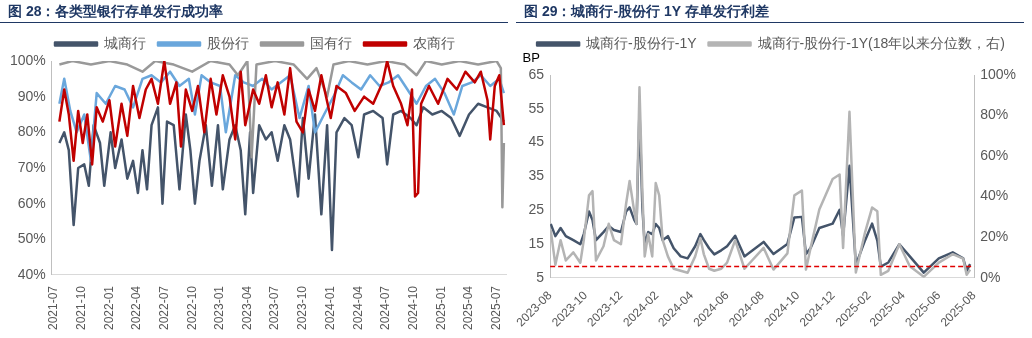 The width and height of the screenshot is (1032, 338). I want to click on x-tick-label: 2025-04, so click(468, 308).